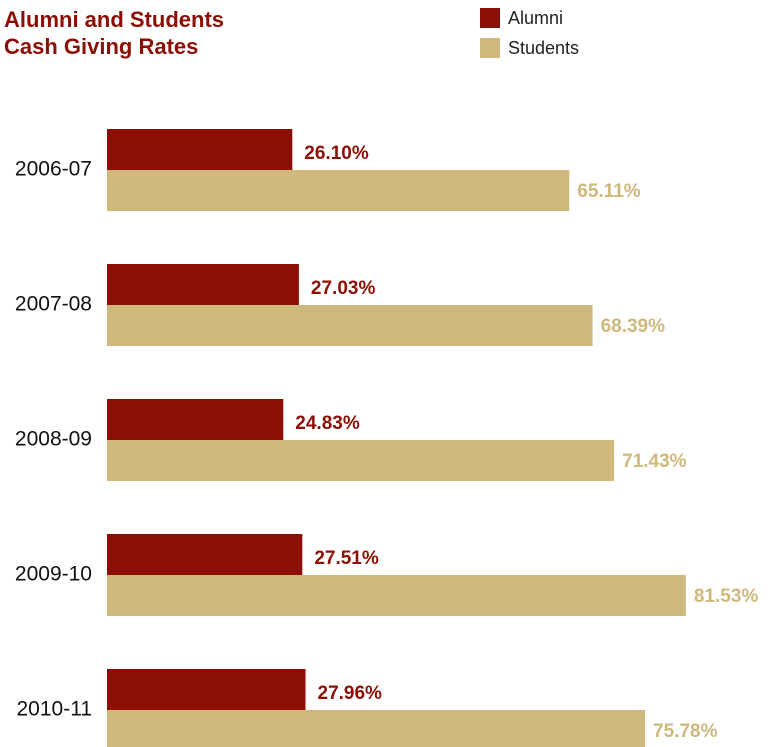 This screenshot has width=774, height=747. I want to click on value-label: 65.11%, so click(608, 191).